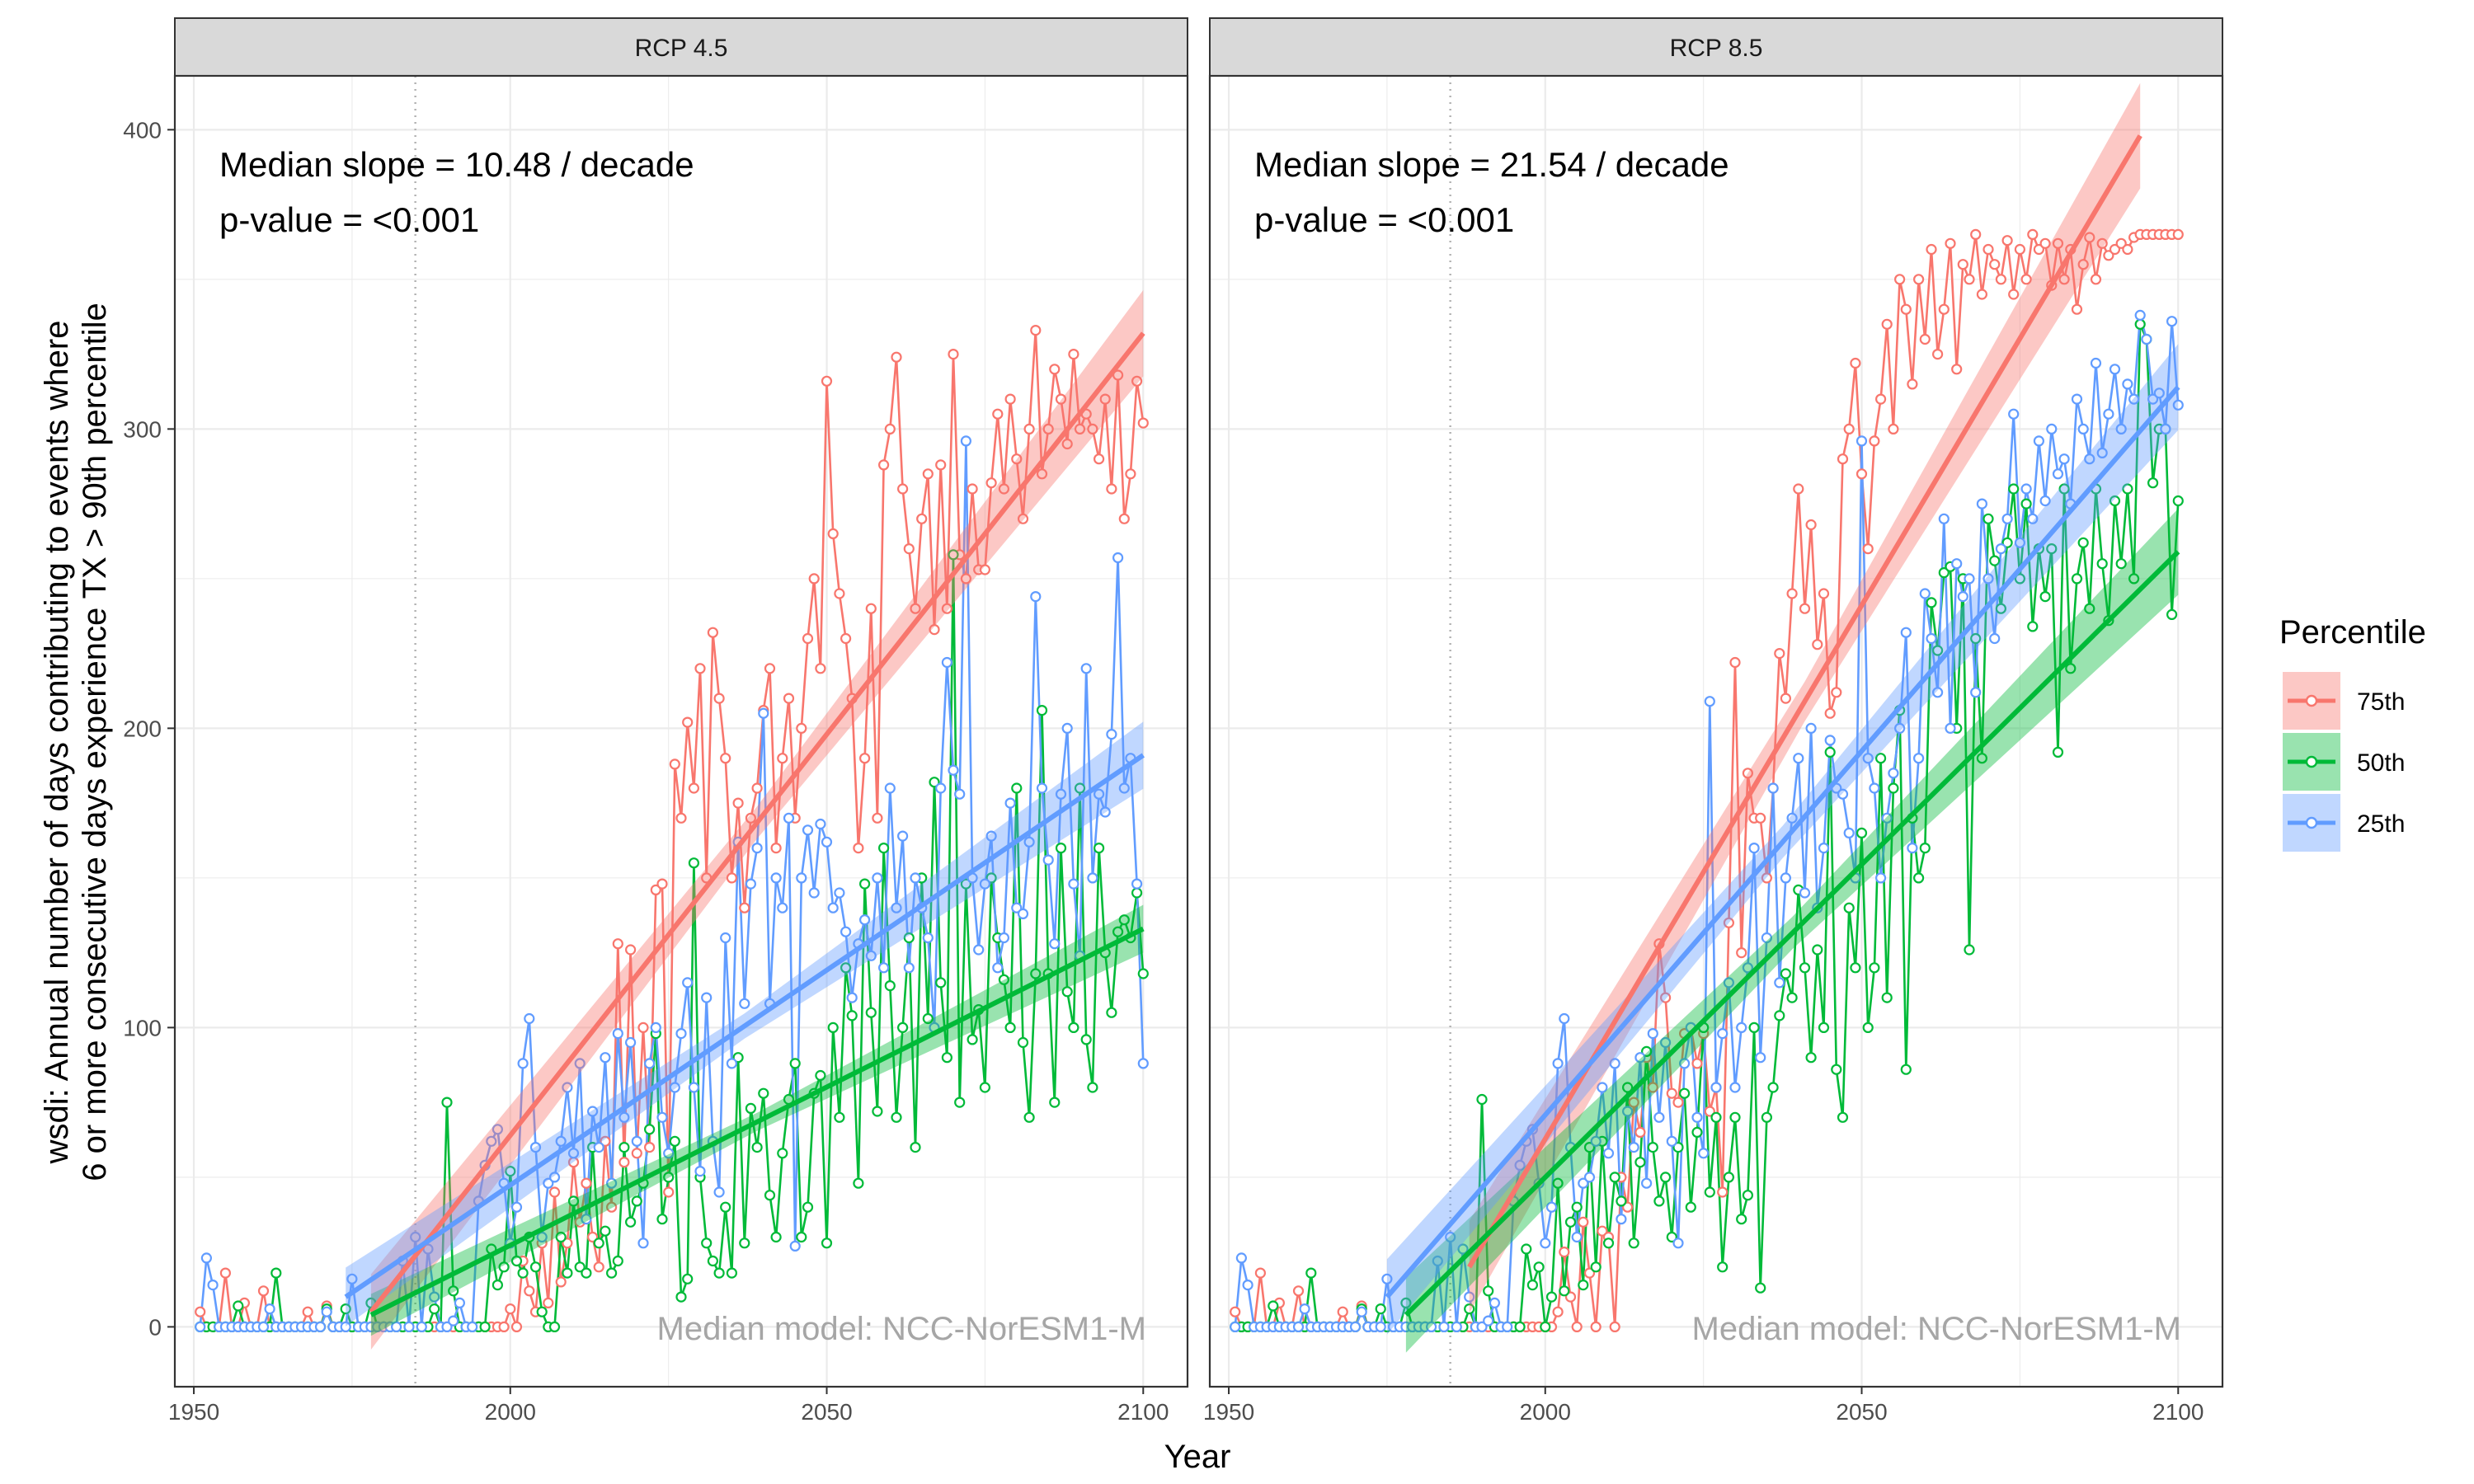  I want to click on x-tick-label: 1950, so click(193, 1412).